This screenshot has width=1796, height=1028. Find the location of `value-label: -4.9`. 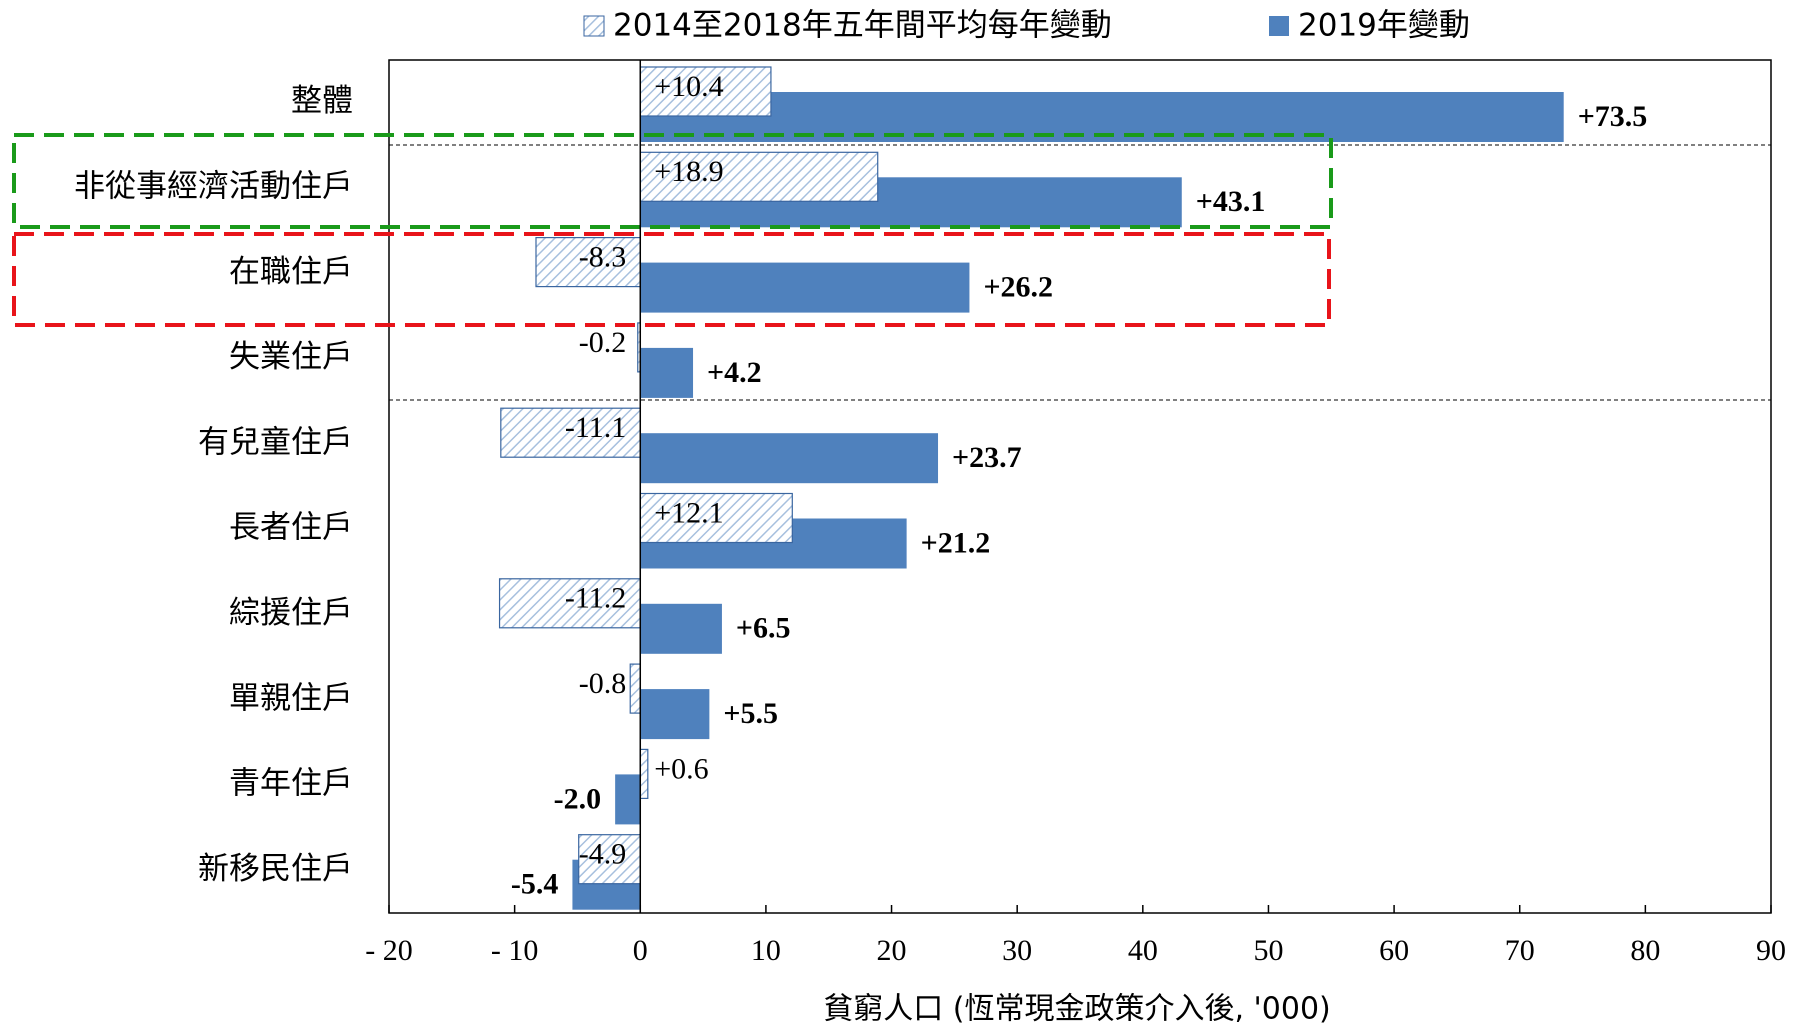

value-label: -4.9 is located at coordinates (603, 854).